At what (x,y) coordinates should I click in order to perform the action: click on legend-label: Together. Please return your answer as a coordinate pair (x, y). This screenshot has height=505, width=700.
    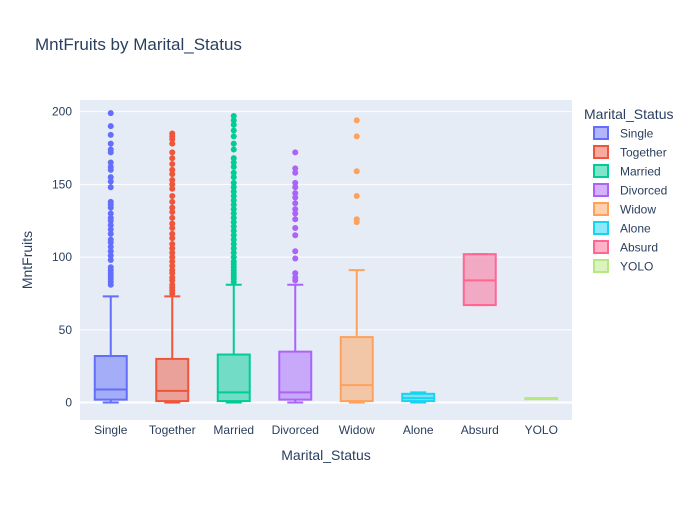
    Looking at the image, I should click on (643, 153).